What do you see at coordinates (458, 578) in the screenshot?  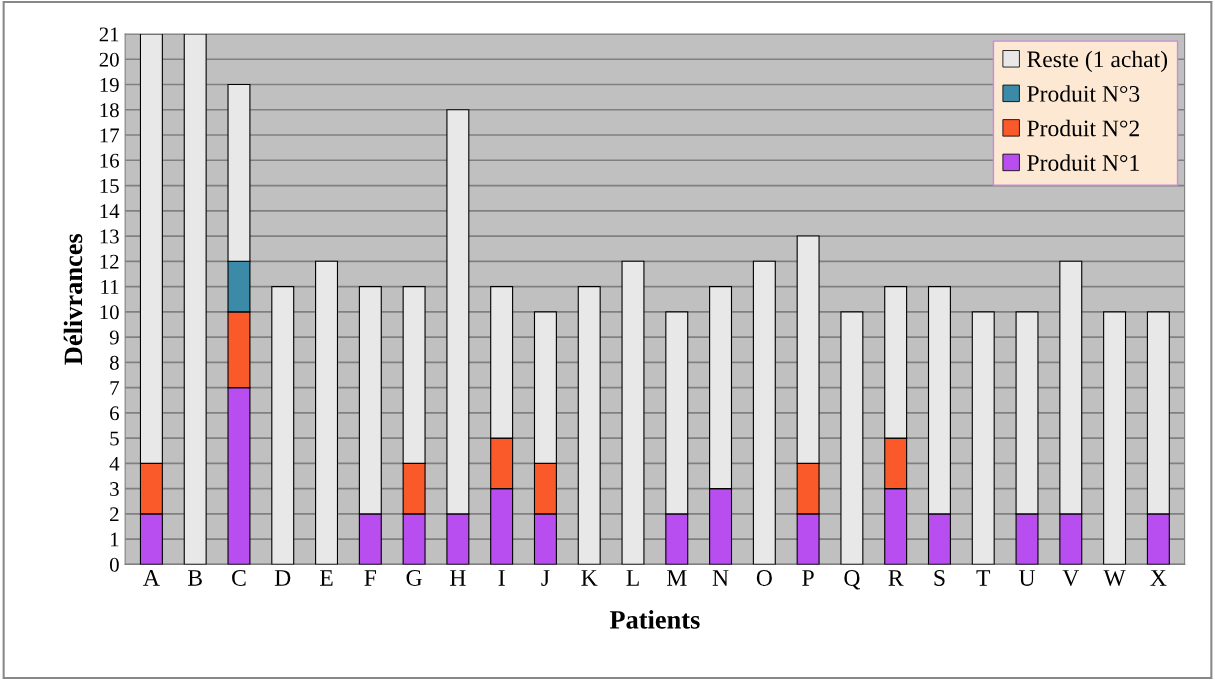 I see `x-tick-label: H` at bounding box center [458, 578].